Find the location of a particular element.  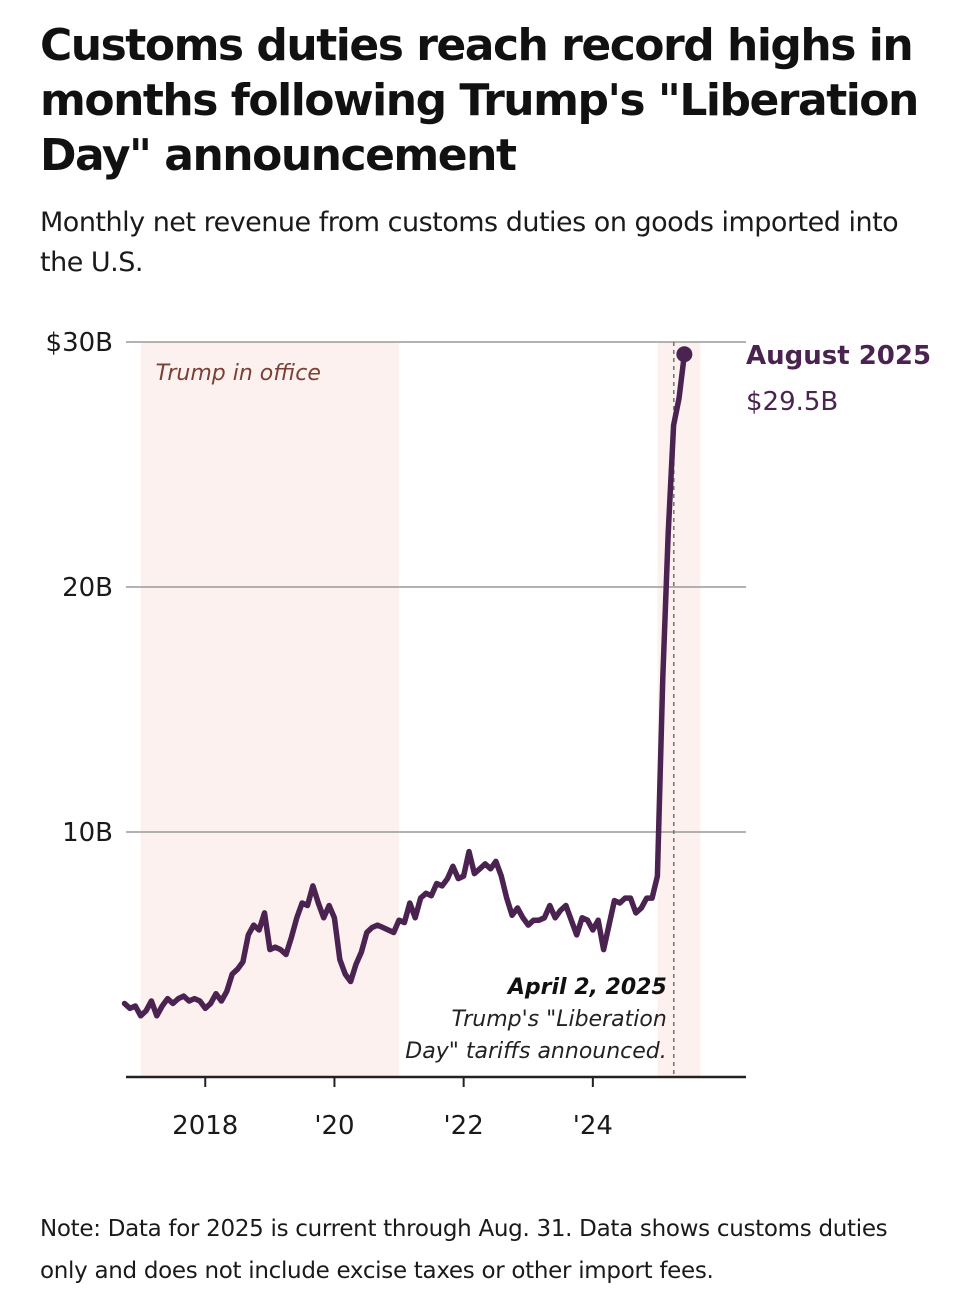

axes is located at coordinates (436, 1081).